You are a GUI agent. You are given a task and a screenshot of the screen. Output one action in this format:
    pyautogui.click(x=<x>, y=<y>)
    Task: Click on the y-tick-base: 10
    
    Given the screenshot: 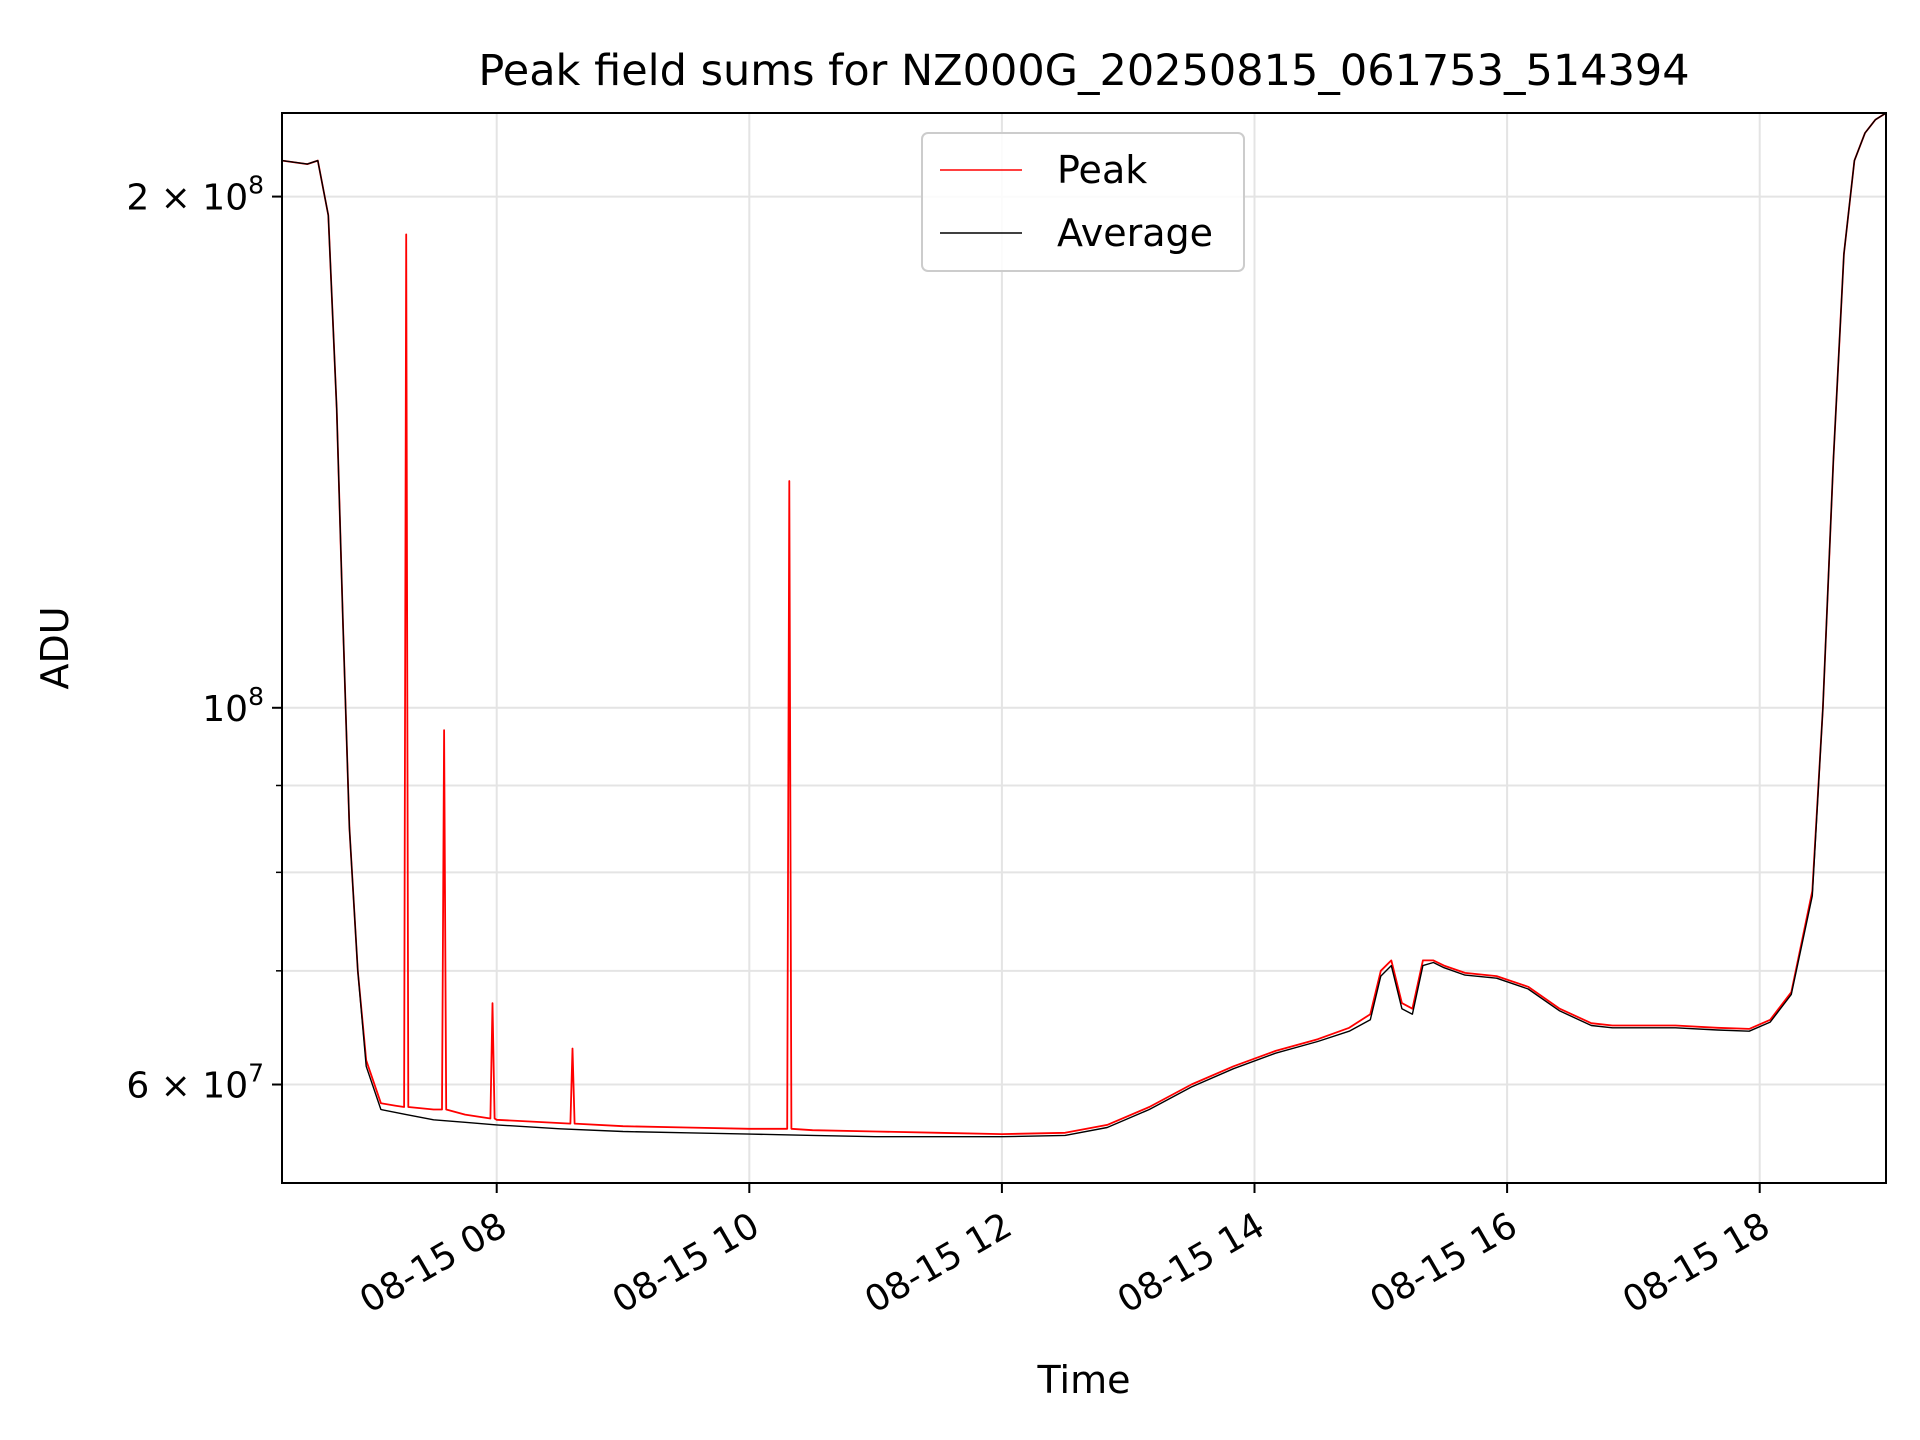 What is the action you would take?
    pyautogui.click(x=225, y=709)
    